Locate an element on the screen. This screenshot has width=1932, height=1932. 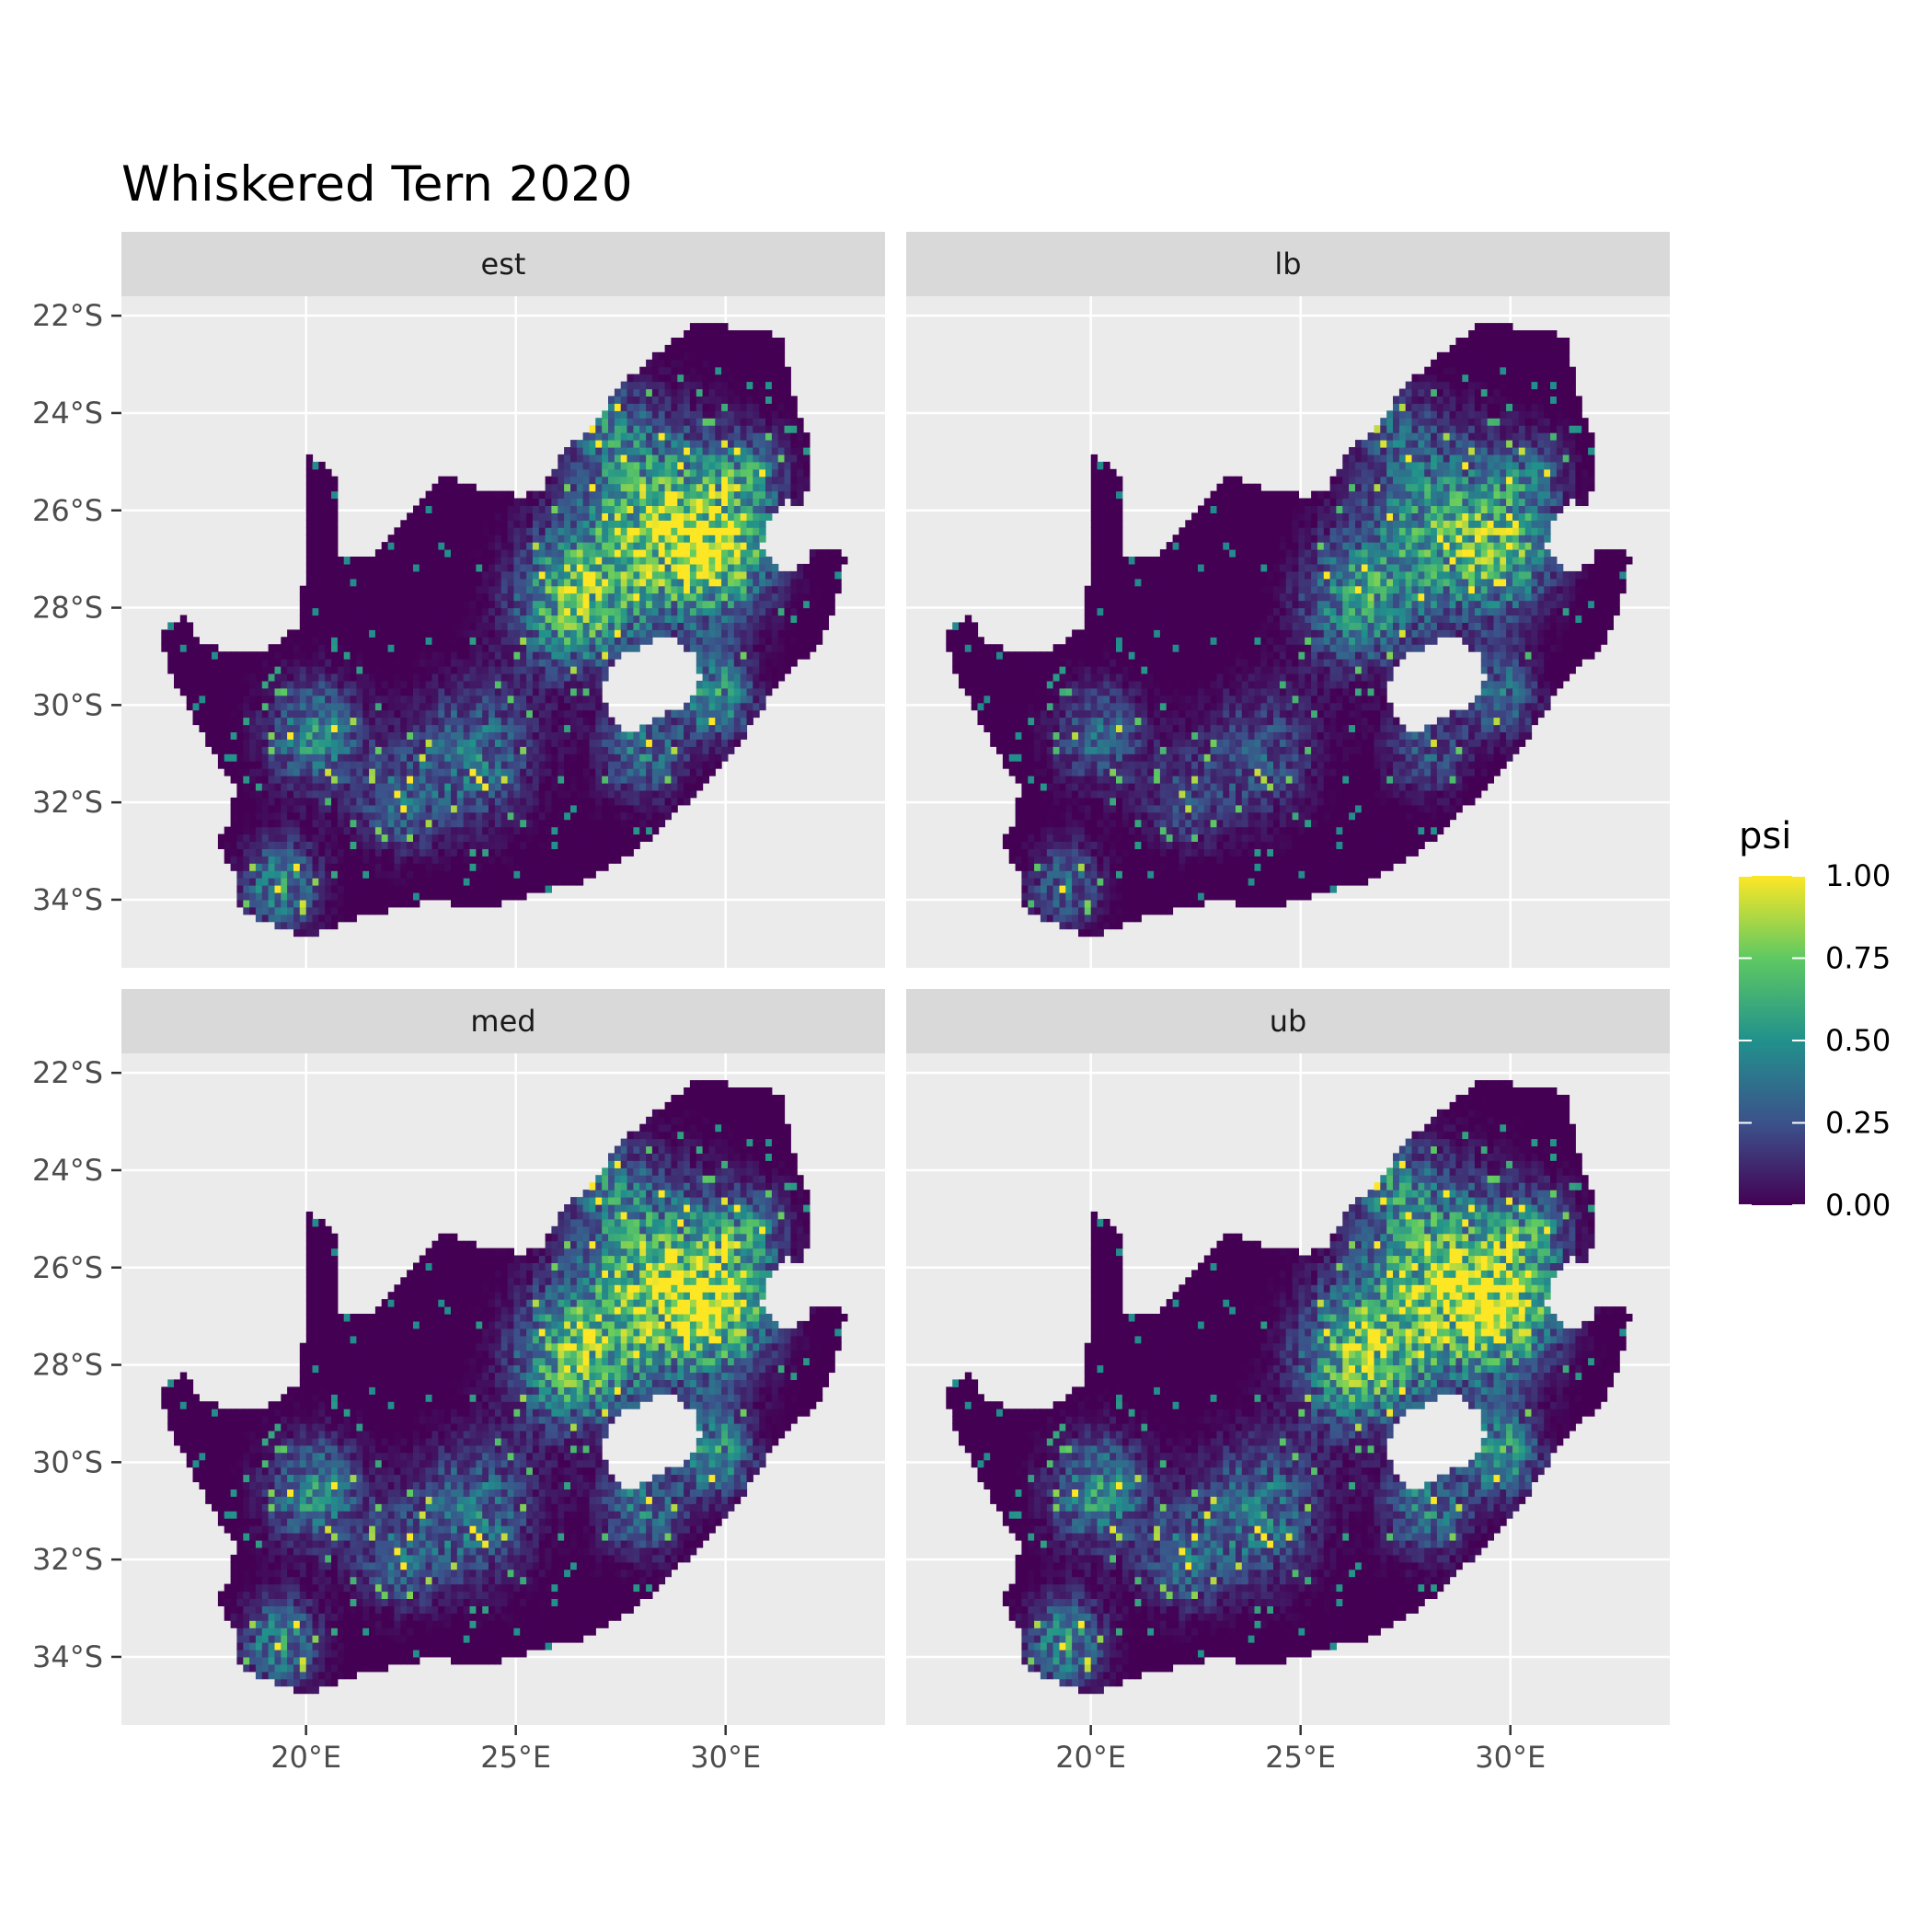
facet-label: med is located at coordinates (502, 1021).